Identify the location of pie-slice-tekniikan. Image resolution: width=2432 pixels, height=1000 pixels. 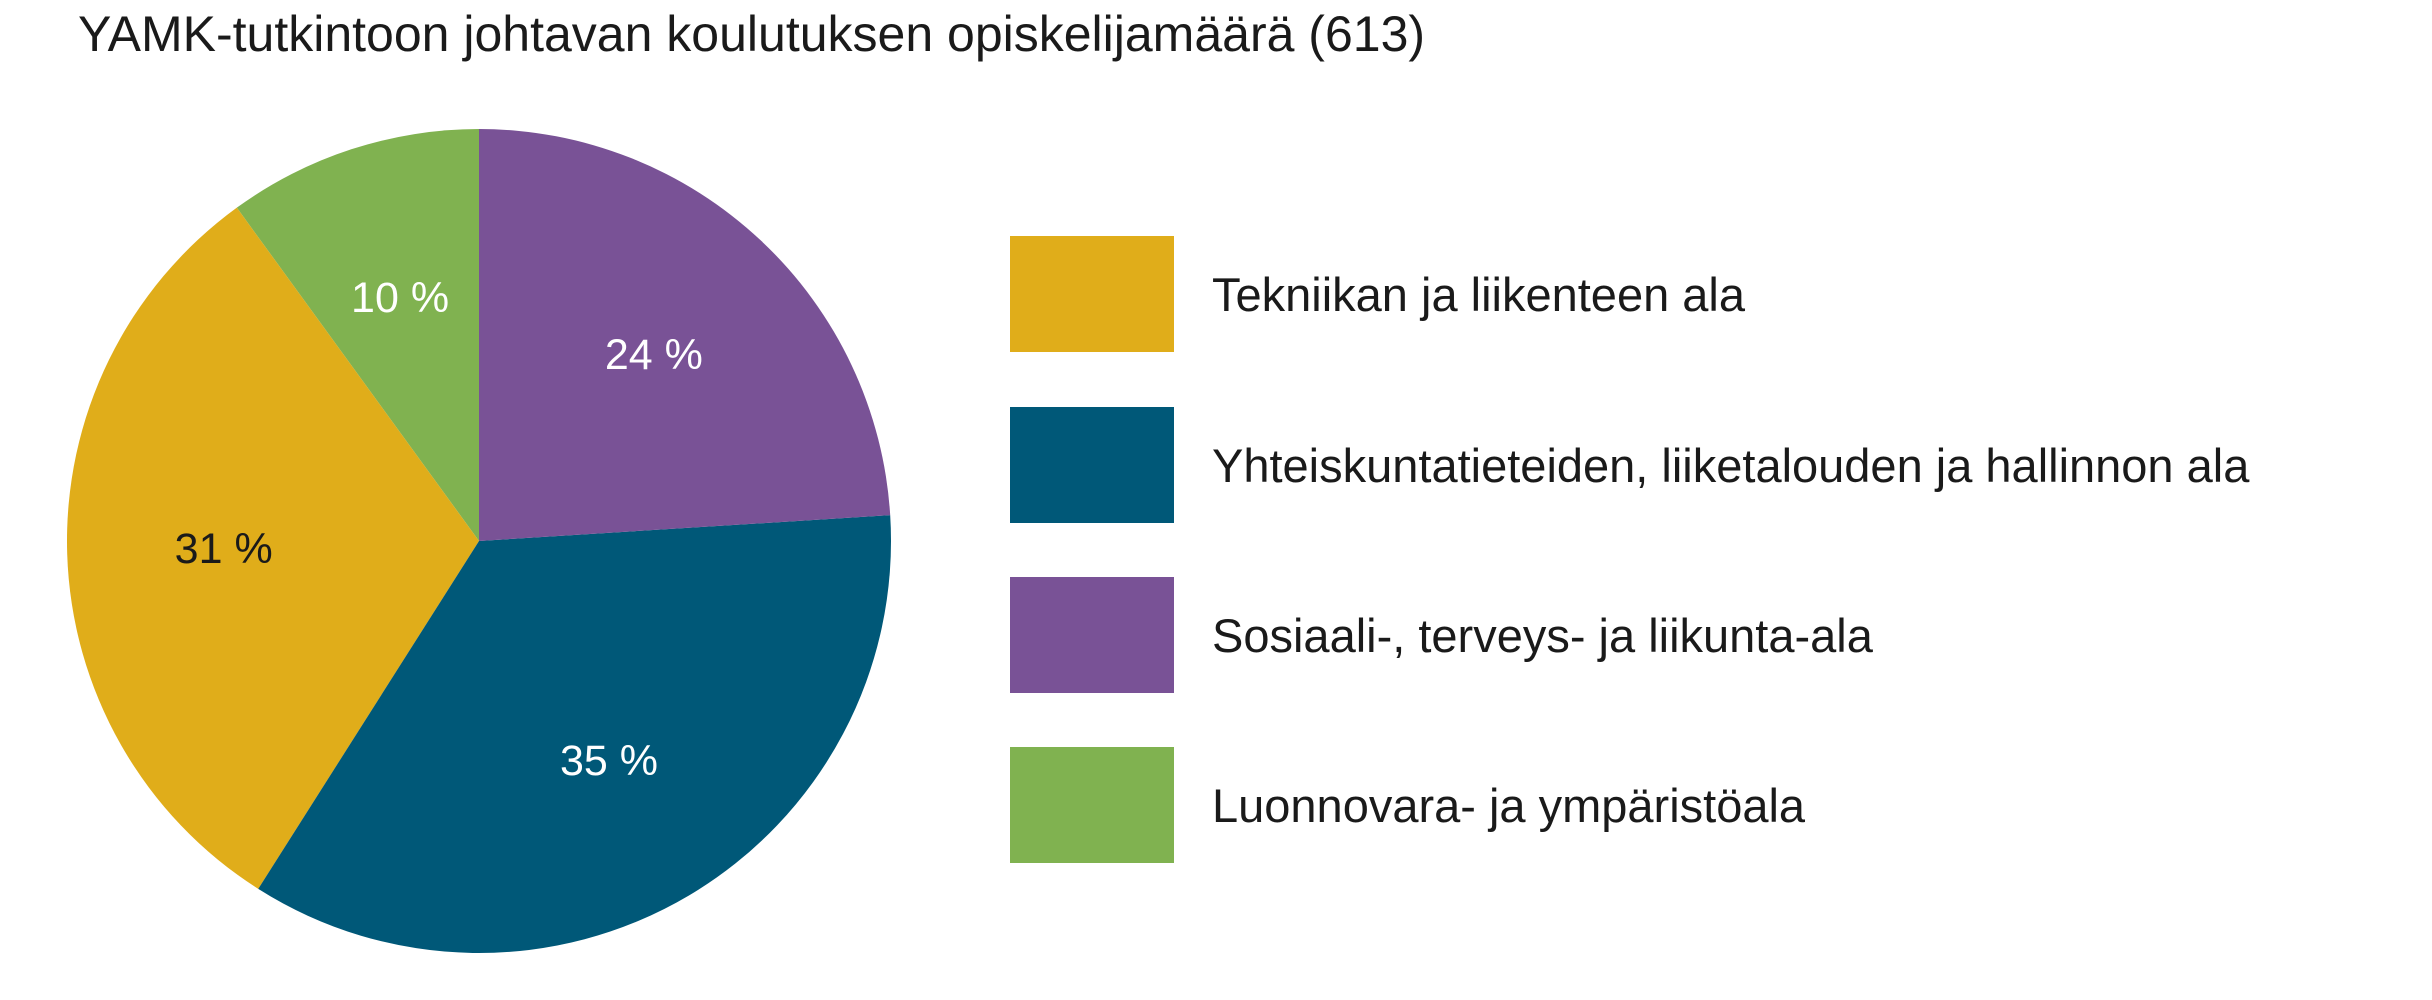
(272, 548).